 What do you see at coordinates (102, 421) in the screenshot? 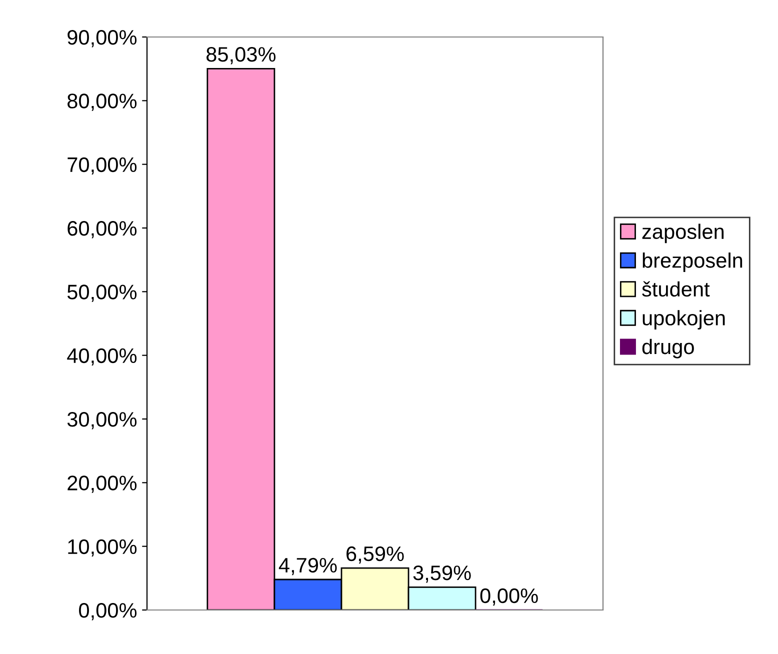
I see `y-tick-label: 30,00%` at bounding box center [102, 421].